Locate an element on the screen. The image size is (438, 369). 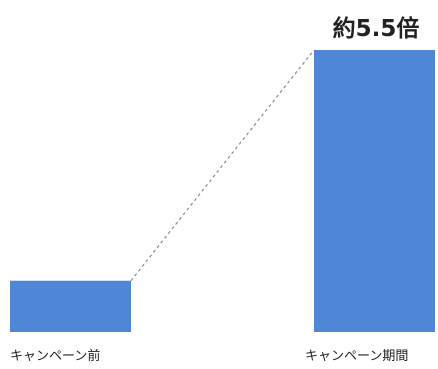
ratio-annotation: 約5.5倍 is located at coordinates (376, 28).